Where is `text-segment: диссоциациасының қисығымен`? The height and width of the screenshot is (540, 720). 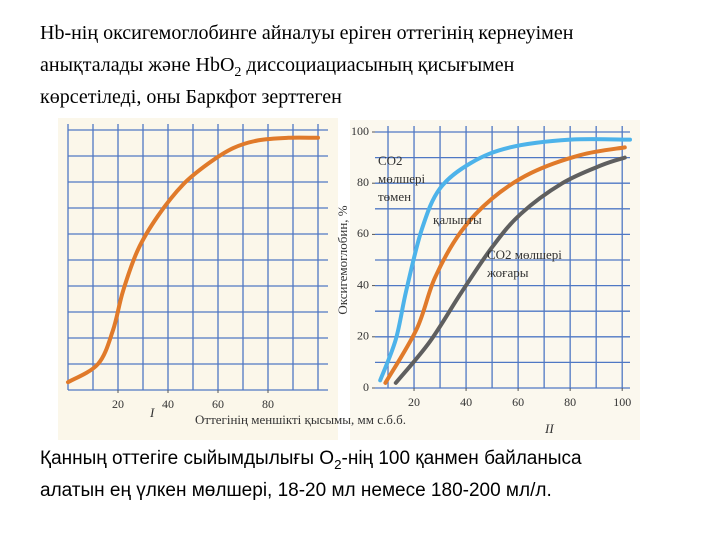 text-segment: диссоциациасының қисығымен is located at coordinates (378, 65).